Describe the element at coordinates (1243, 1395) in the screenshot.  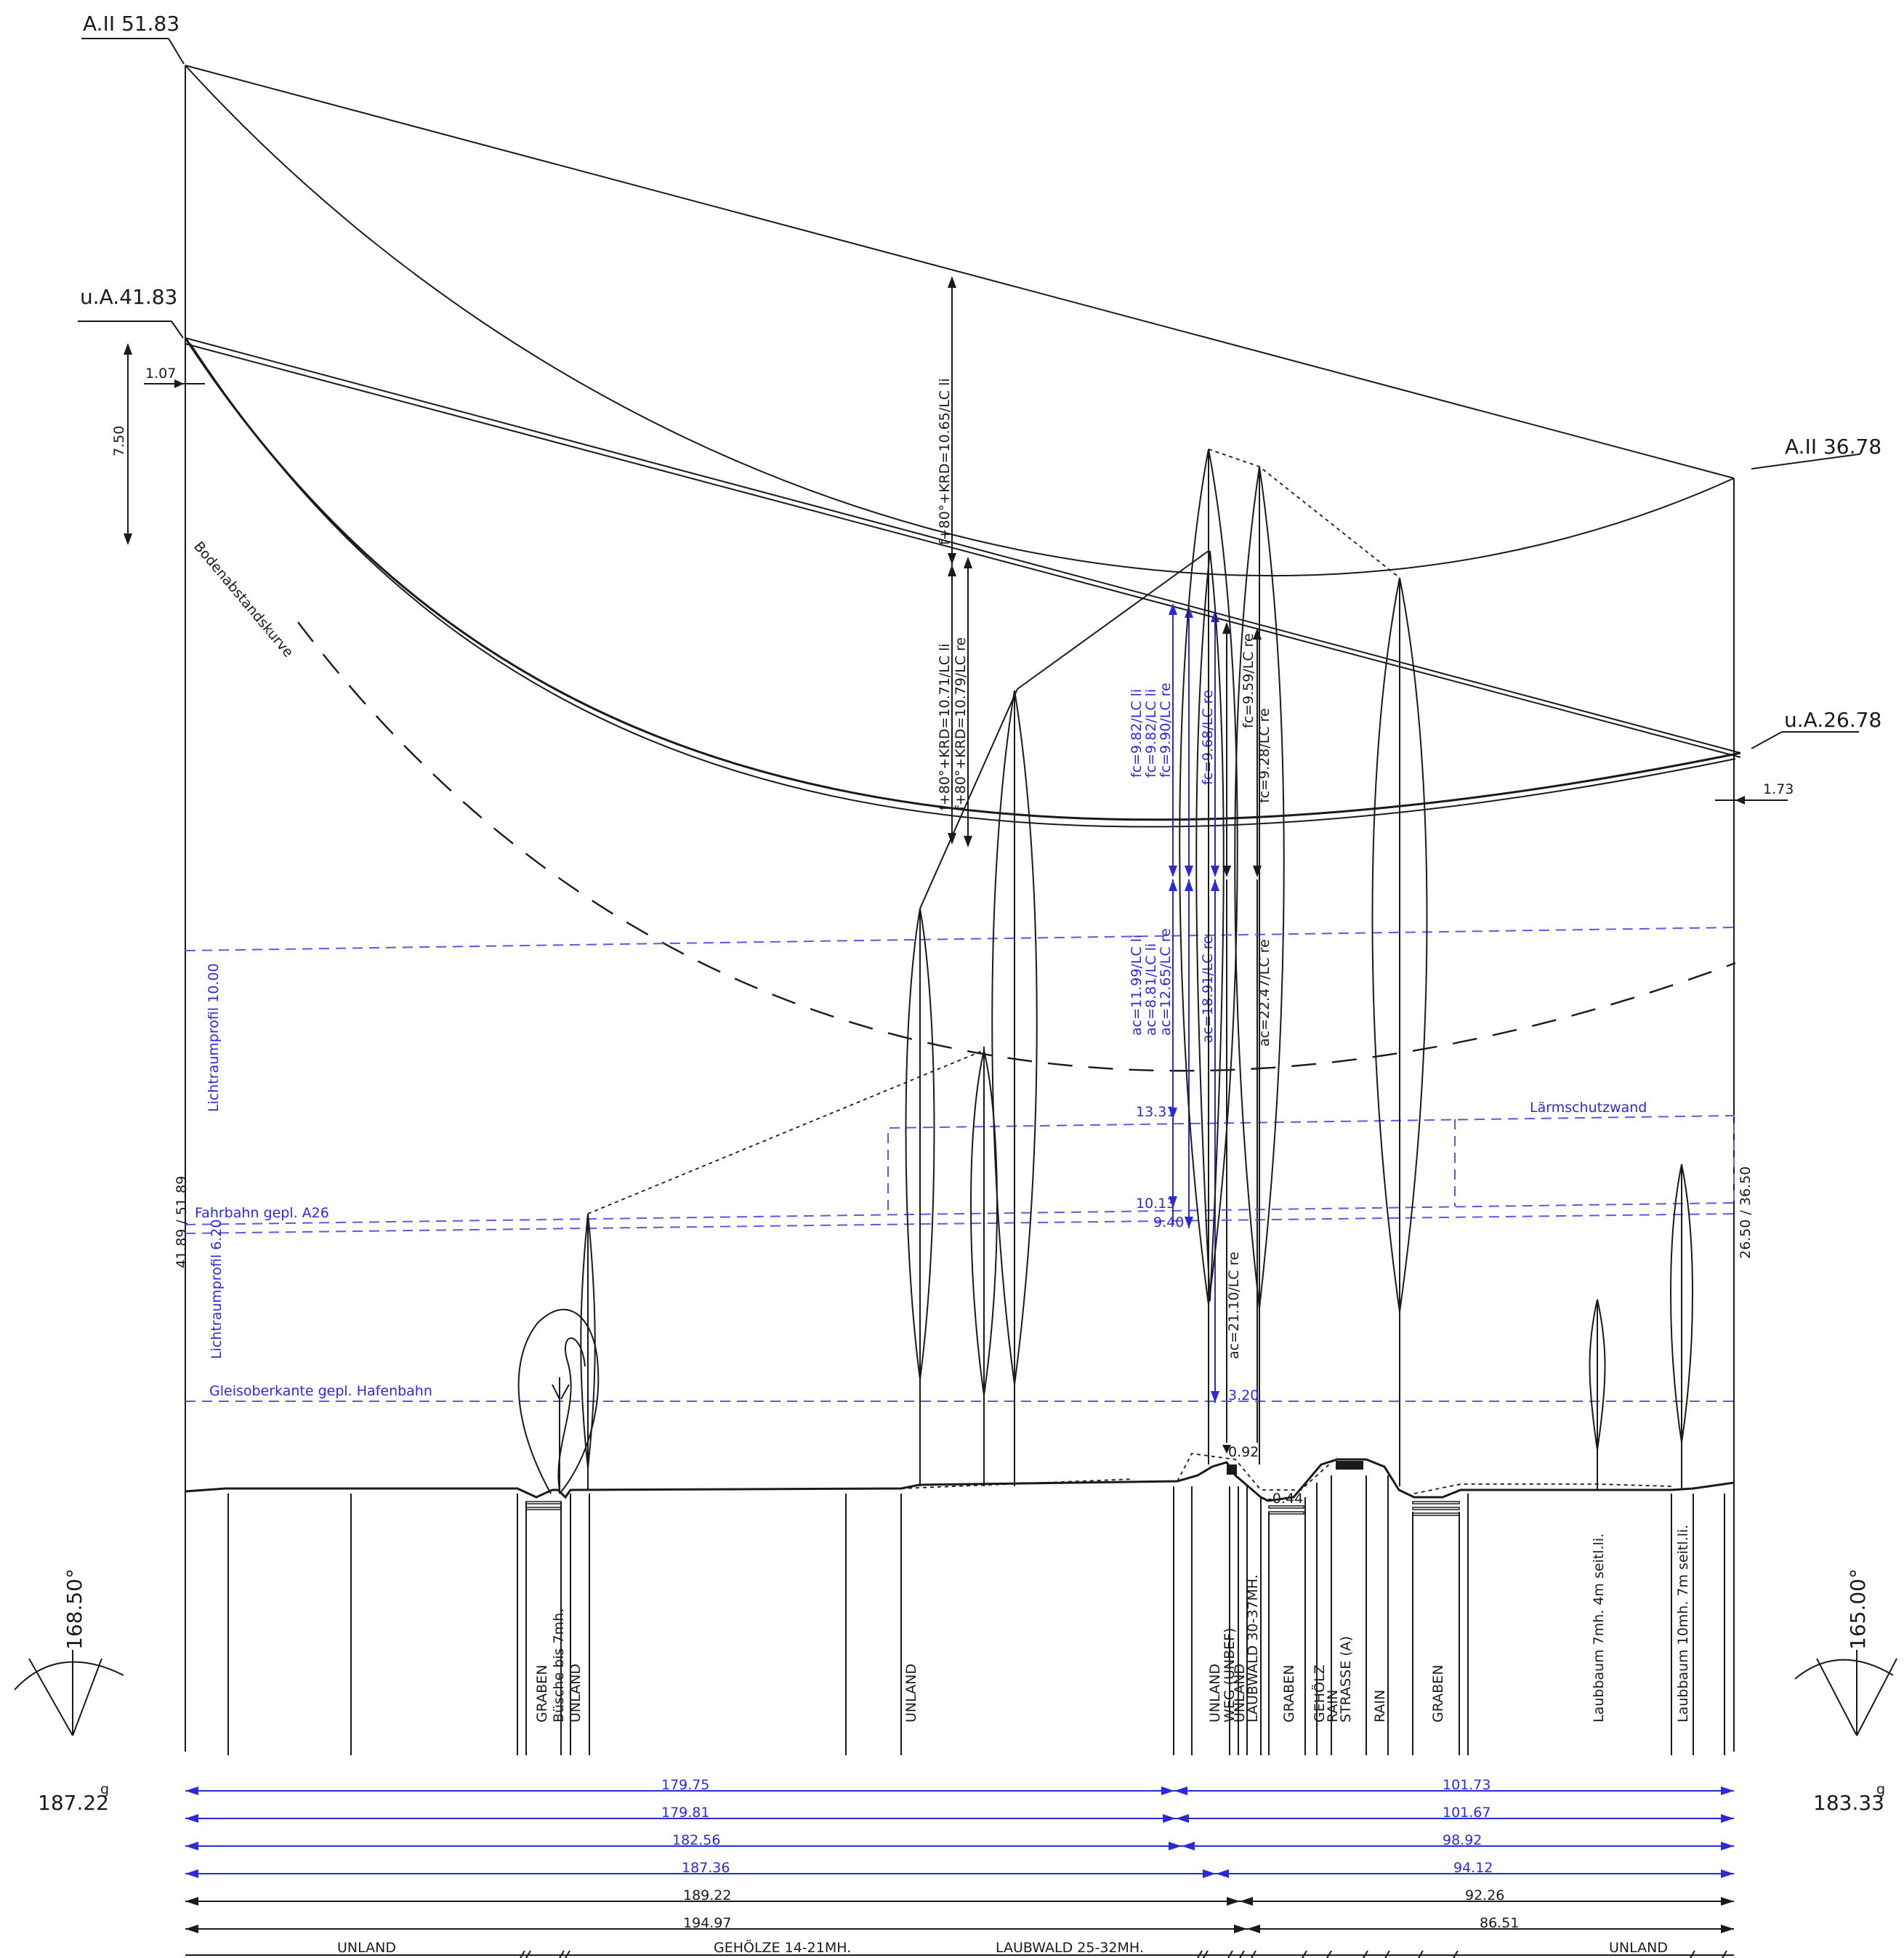
I see `level-3-20: 3.20` at that location.